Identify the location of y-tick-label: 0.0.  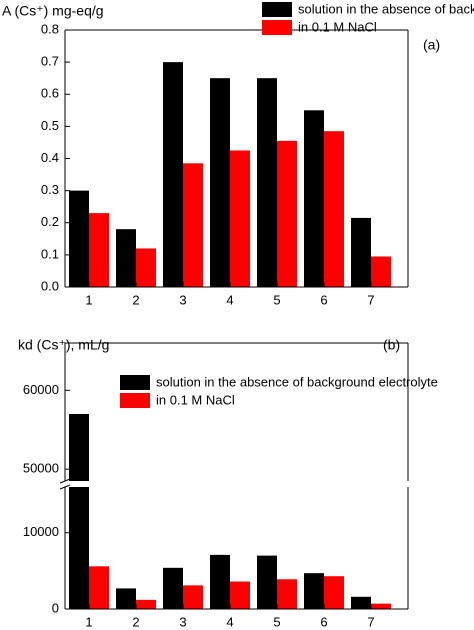
(50, 285).